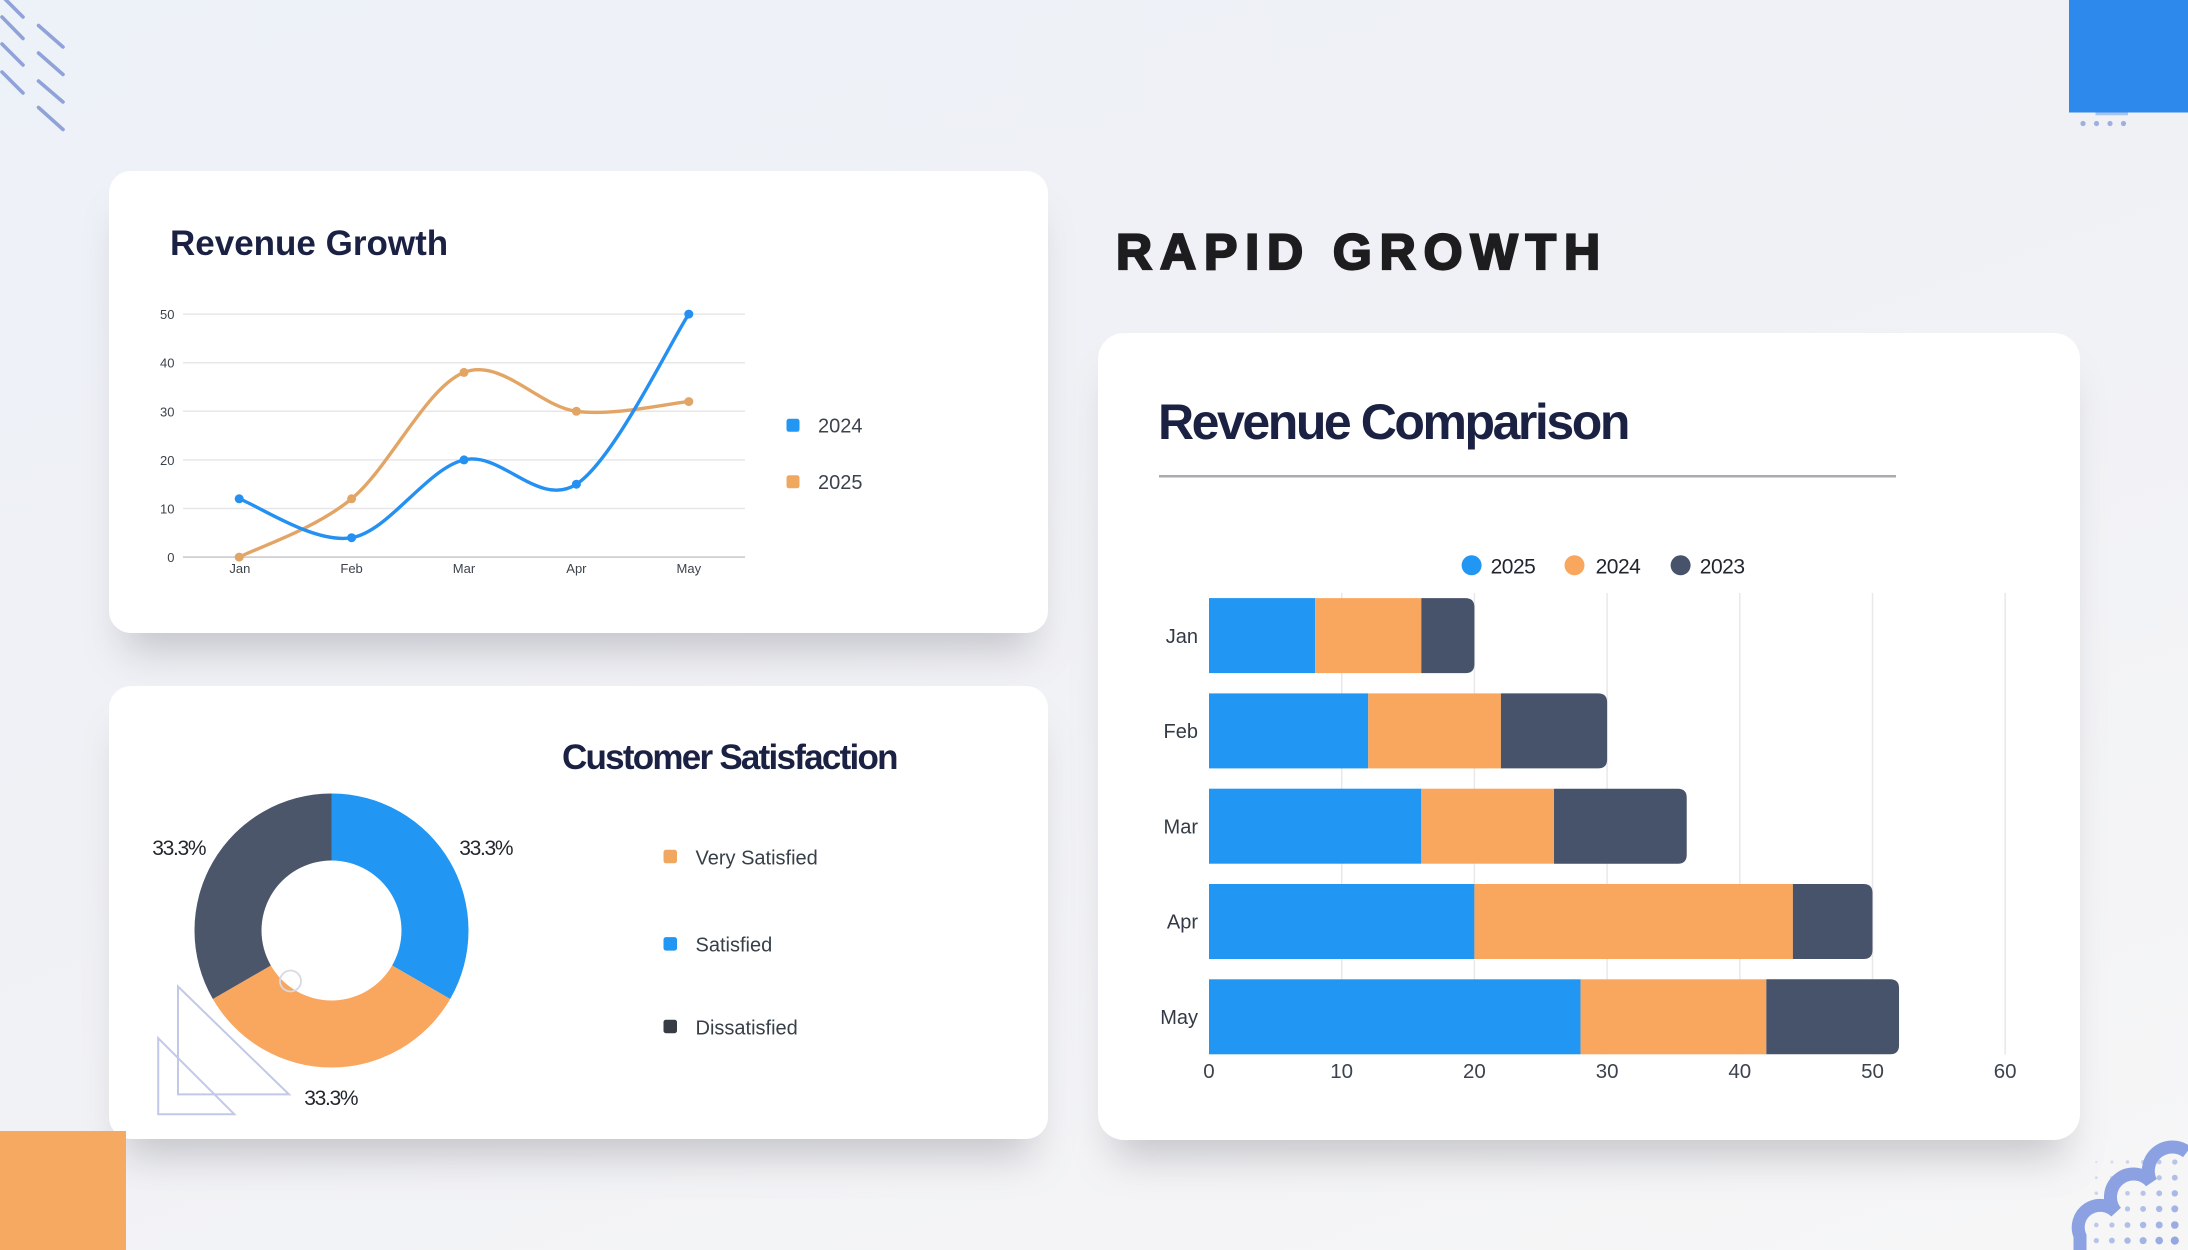 The image size is (2188, 1250). What do you see at coordinates (757, 858) in the screenshot?
I see `svg-text: Very Satisfied` at bounding box center [757, 858].